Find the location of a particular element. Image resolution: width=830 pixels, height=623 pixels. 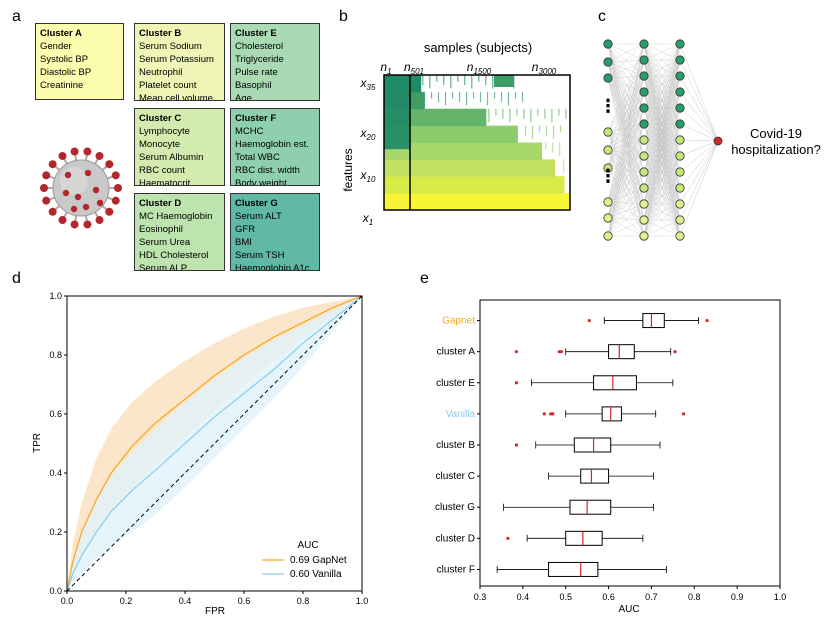

roc-ytick: 0.4 is located at coordinates (55, 473).